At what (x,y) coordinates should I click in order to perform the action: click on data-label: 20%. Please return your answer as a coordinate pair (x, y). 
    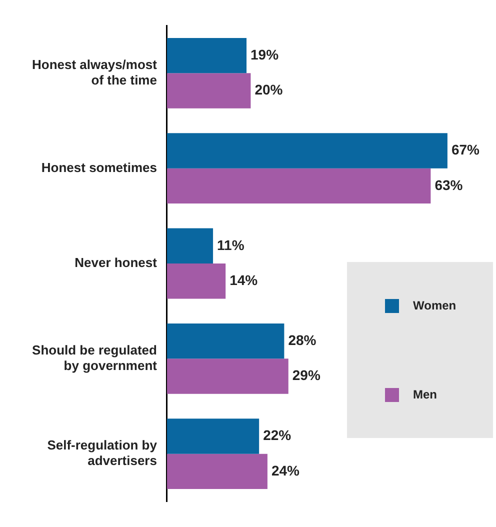
    Looking at the image, I should click on (269, 90).